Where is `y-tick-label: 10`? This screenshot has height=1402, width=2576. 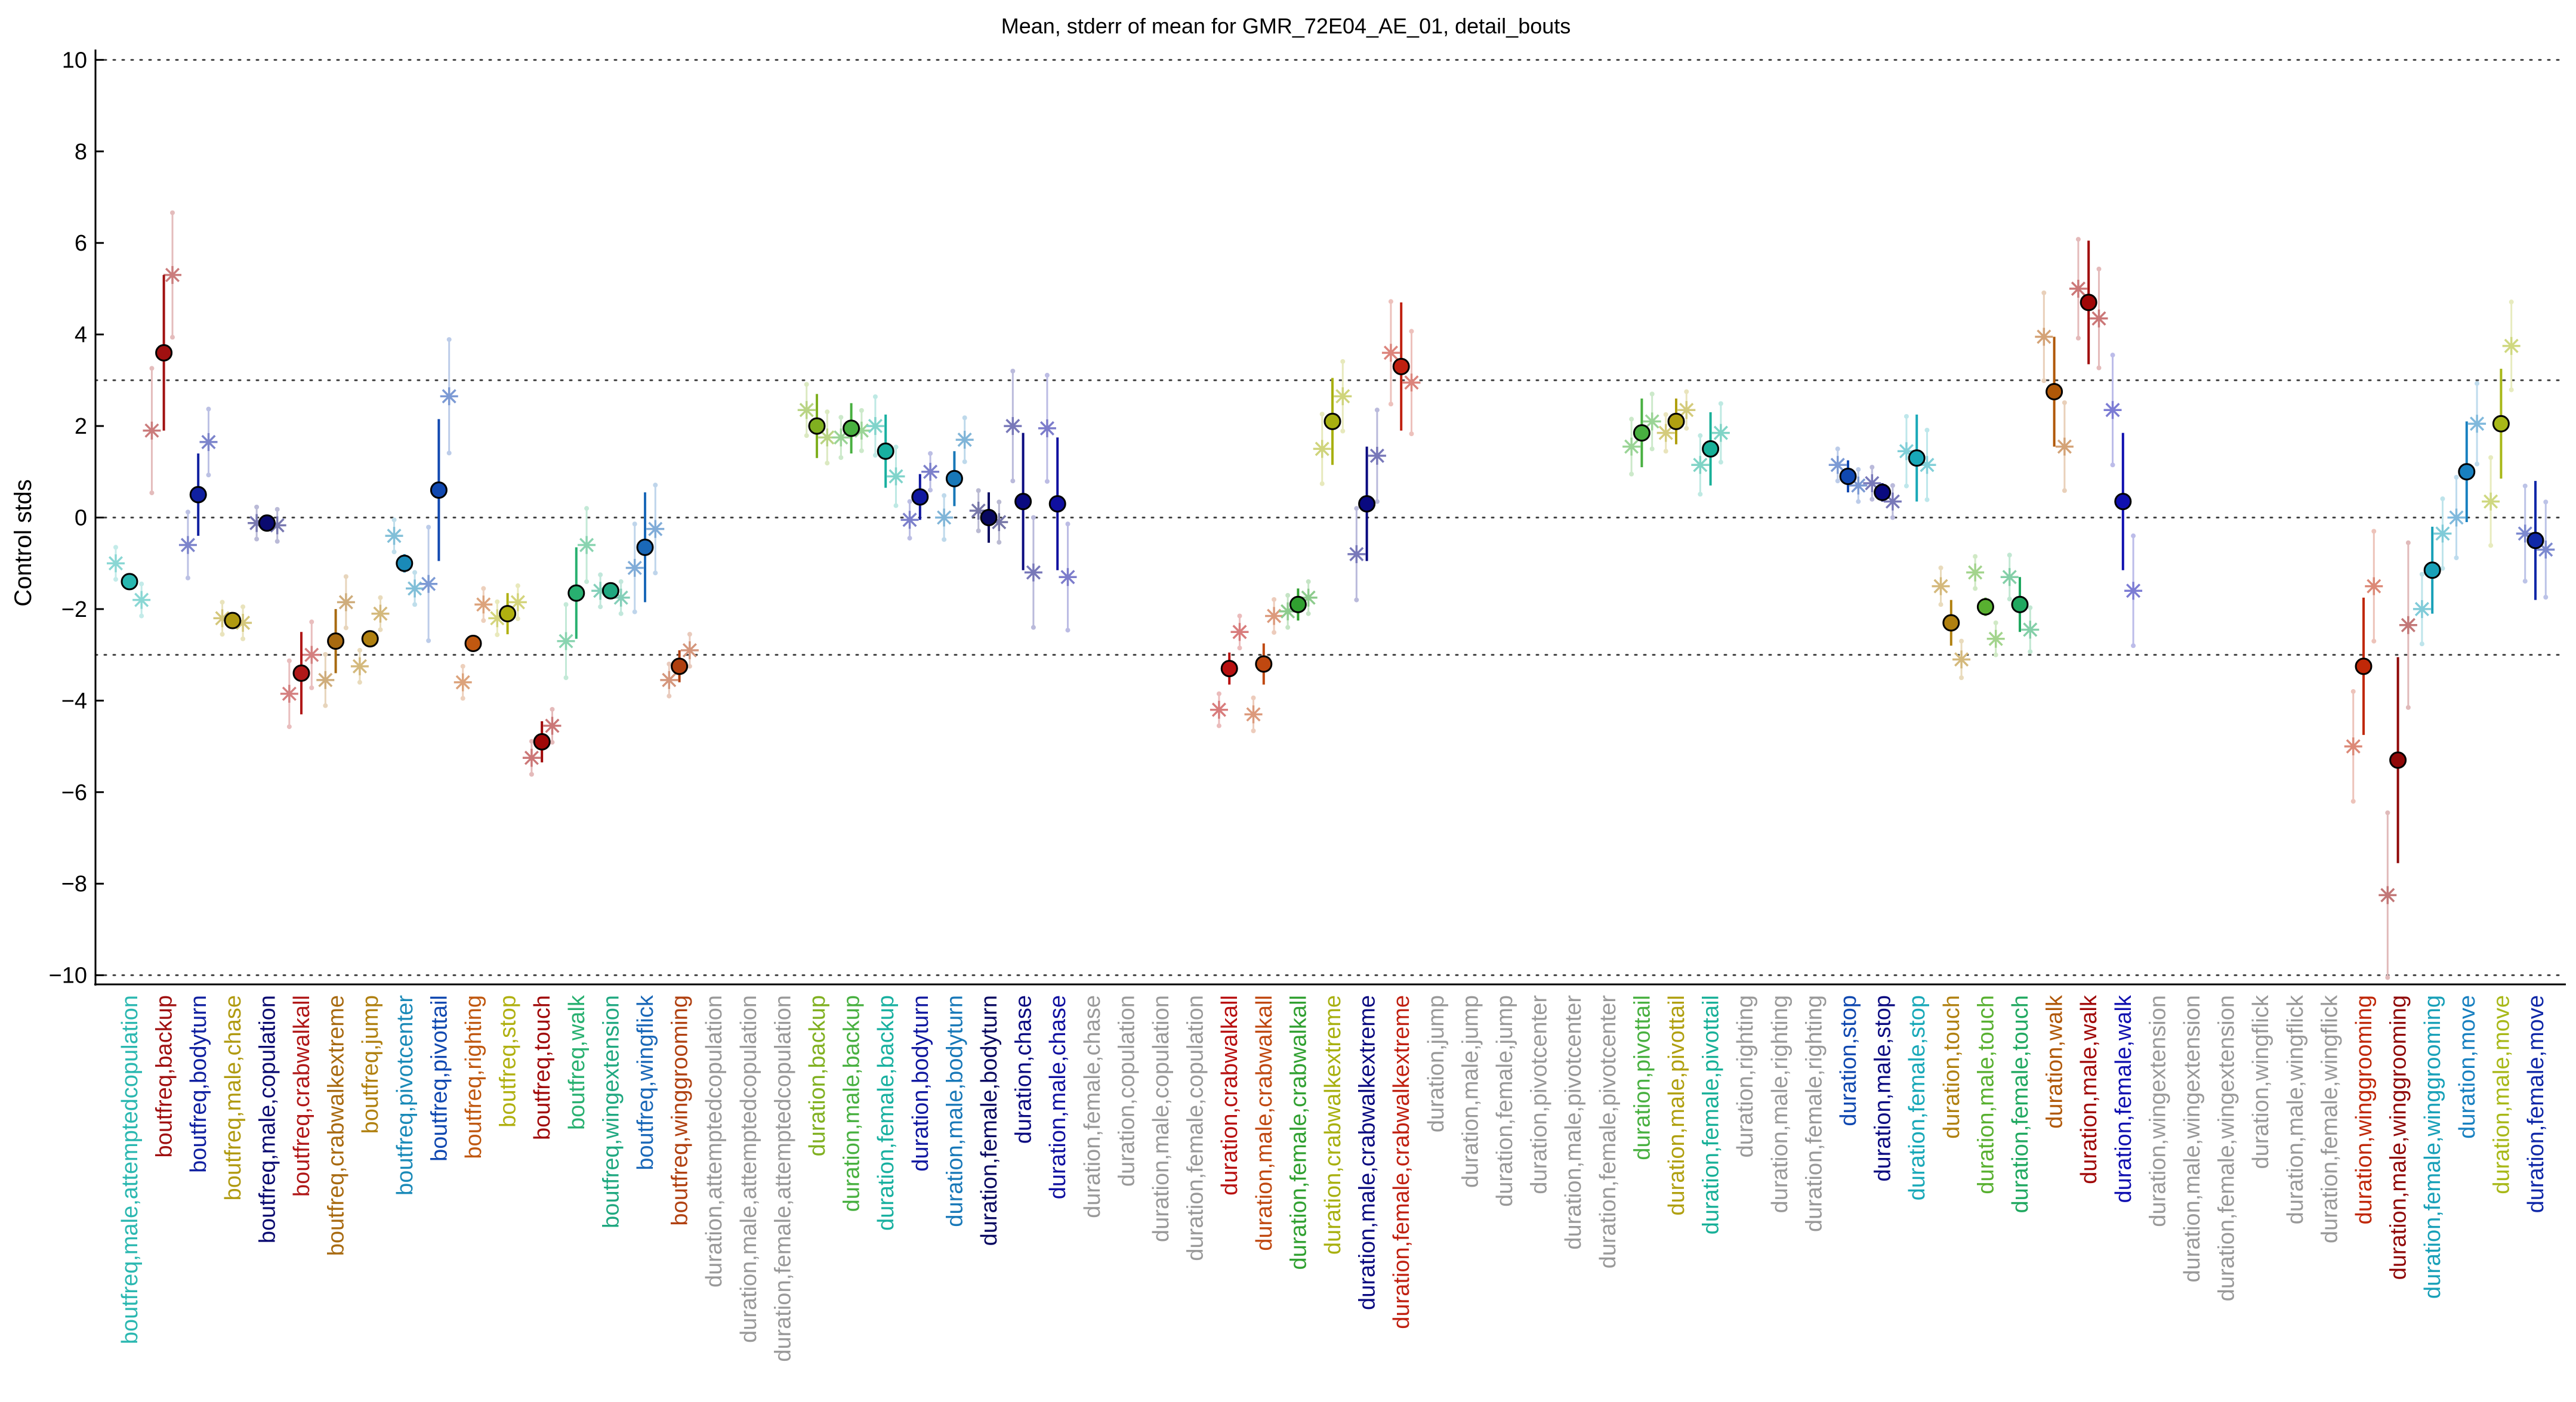
y-tick-label: 10 is located at coordinates (74, 61).